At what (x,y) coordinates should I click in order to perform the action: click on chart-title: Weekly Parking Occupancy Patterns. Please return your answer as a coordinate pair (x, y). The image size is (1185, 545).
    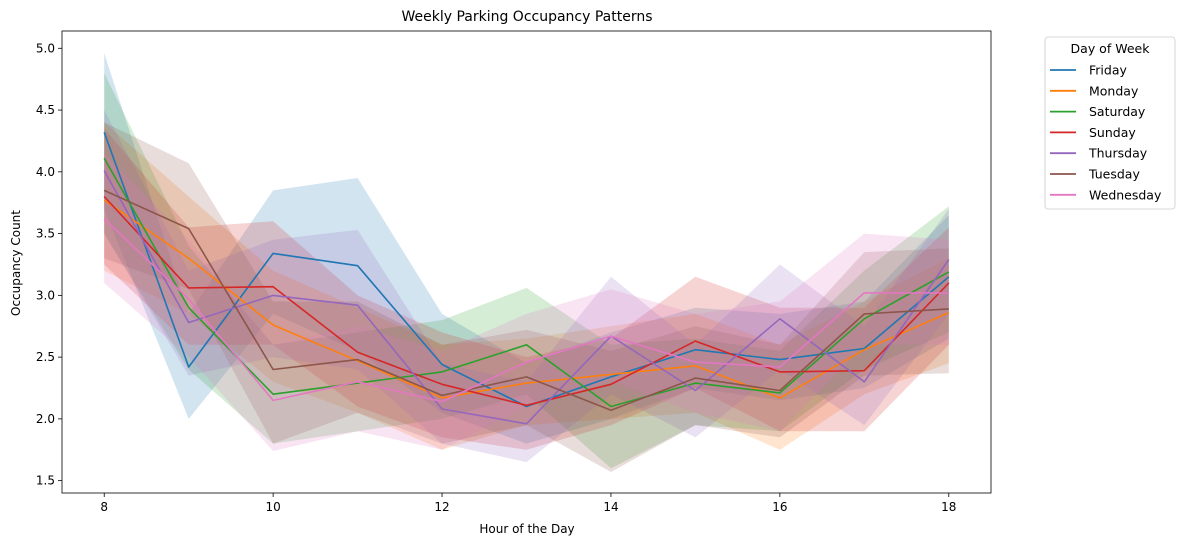
    Looking at the image, I should click on (526, 17).